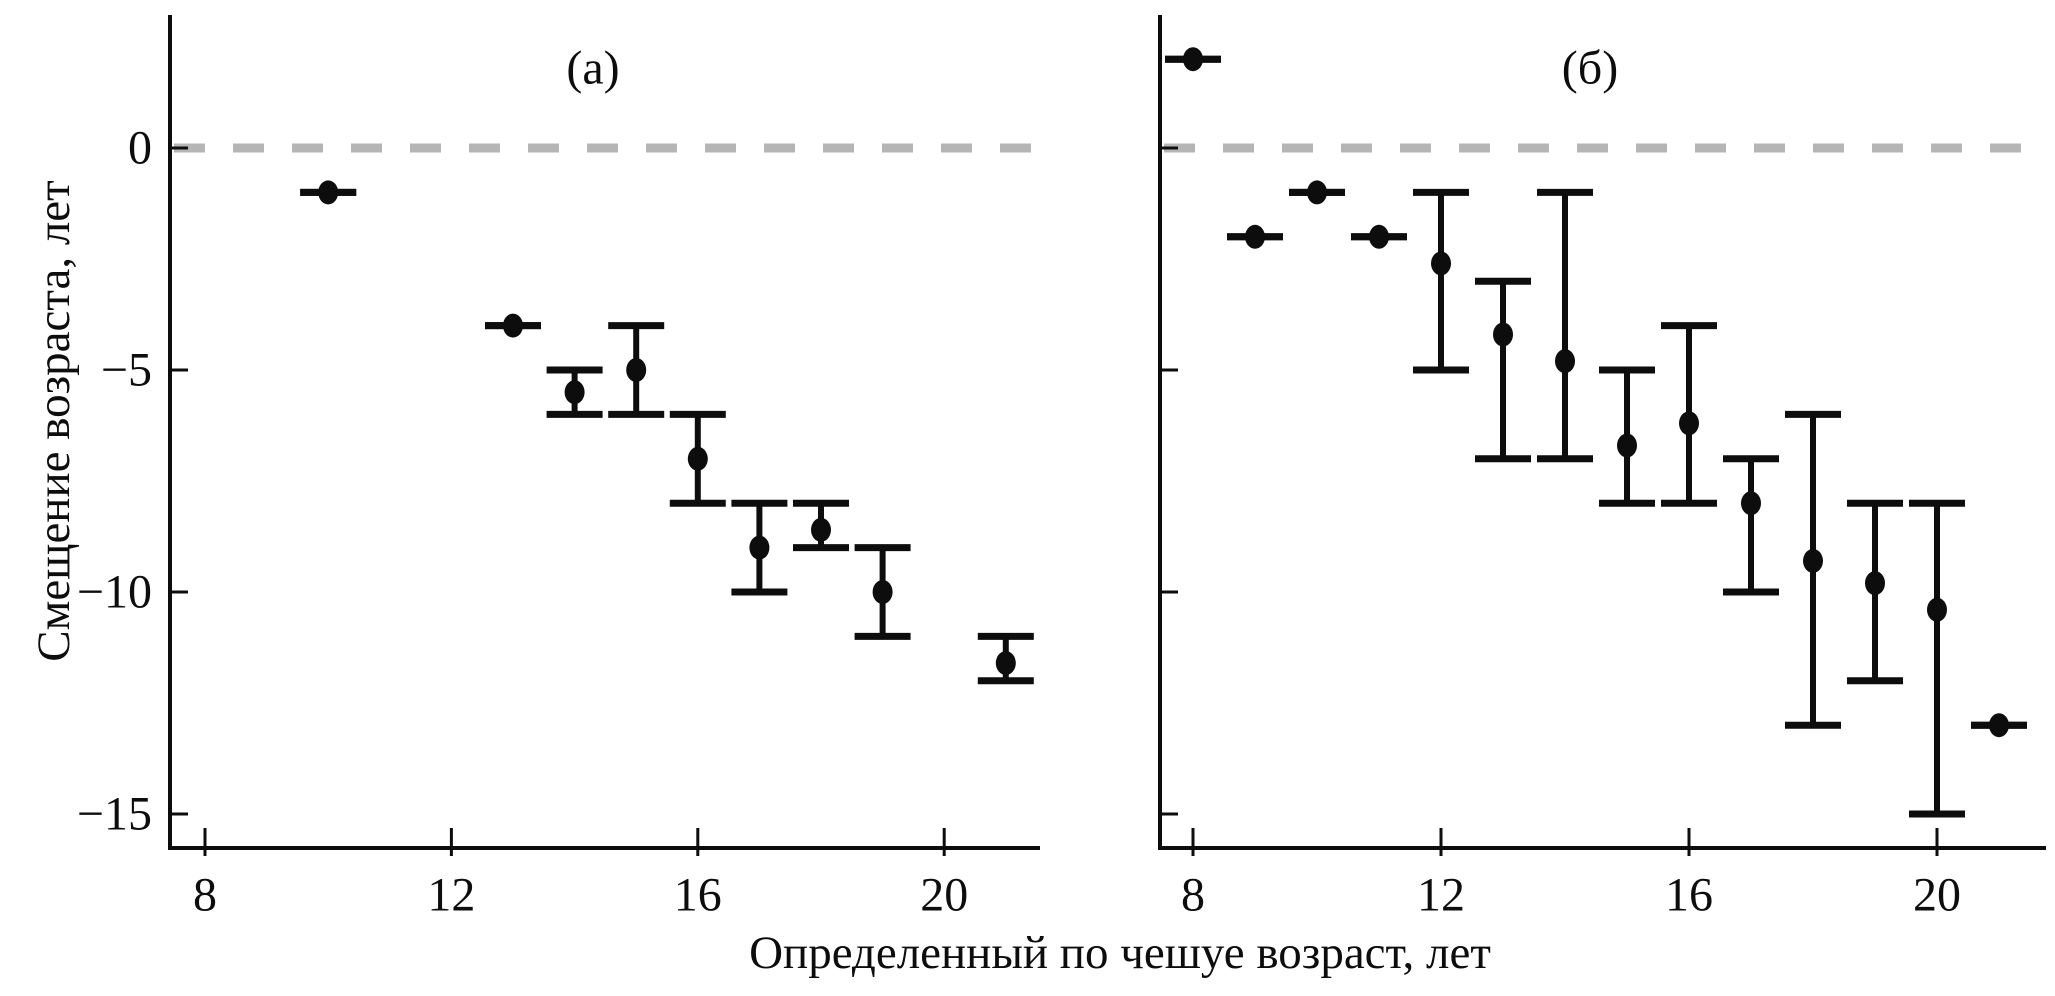  What do you see at coordinates (1120, 953) in the screenshot?
I see `x-axis-title: Определенный по чешуе возраст, лет` at bounding box center [1120, 953].